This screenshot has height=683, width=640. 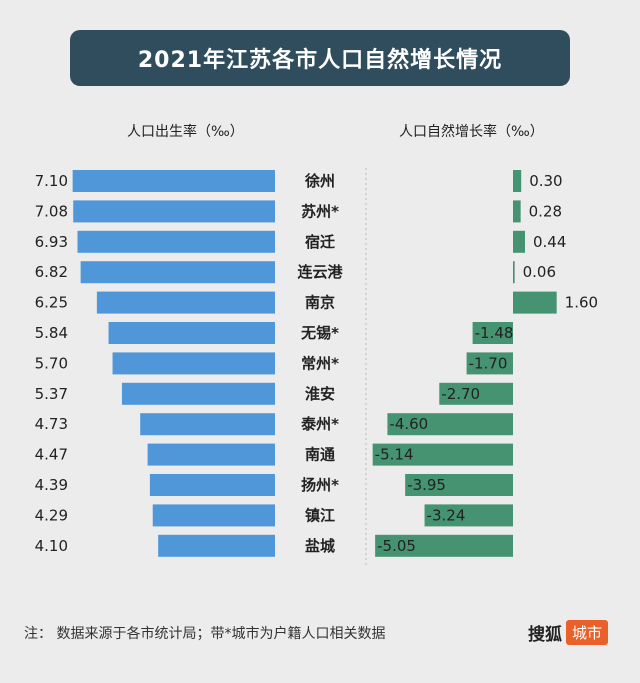 I want to click on chart-title: 2021年江苏各市人口自然增长情况, so click(x=320, y=58).